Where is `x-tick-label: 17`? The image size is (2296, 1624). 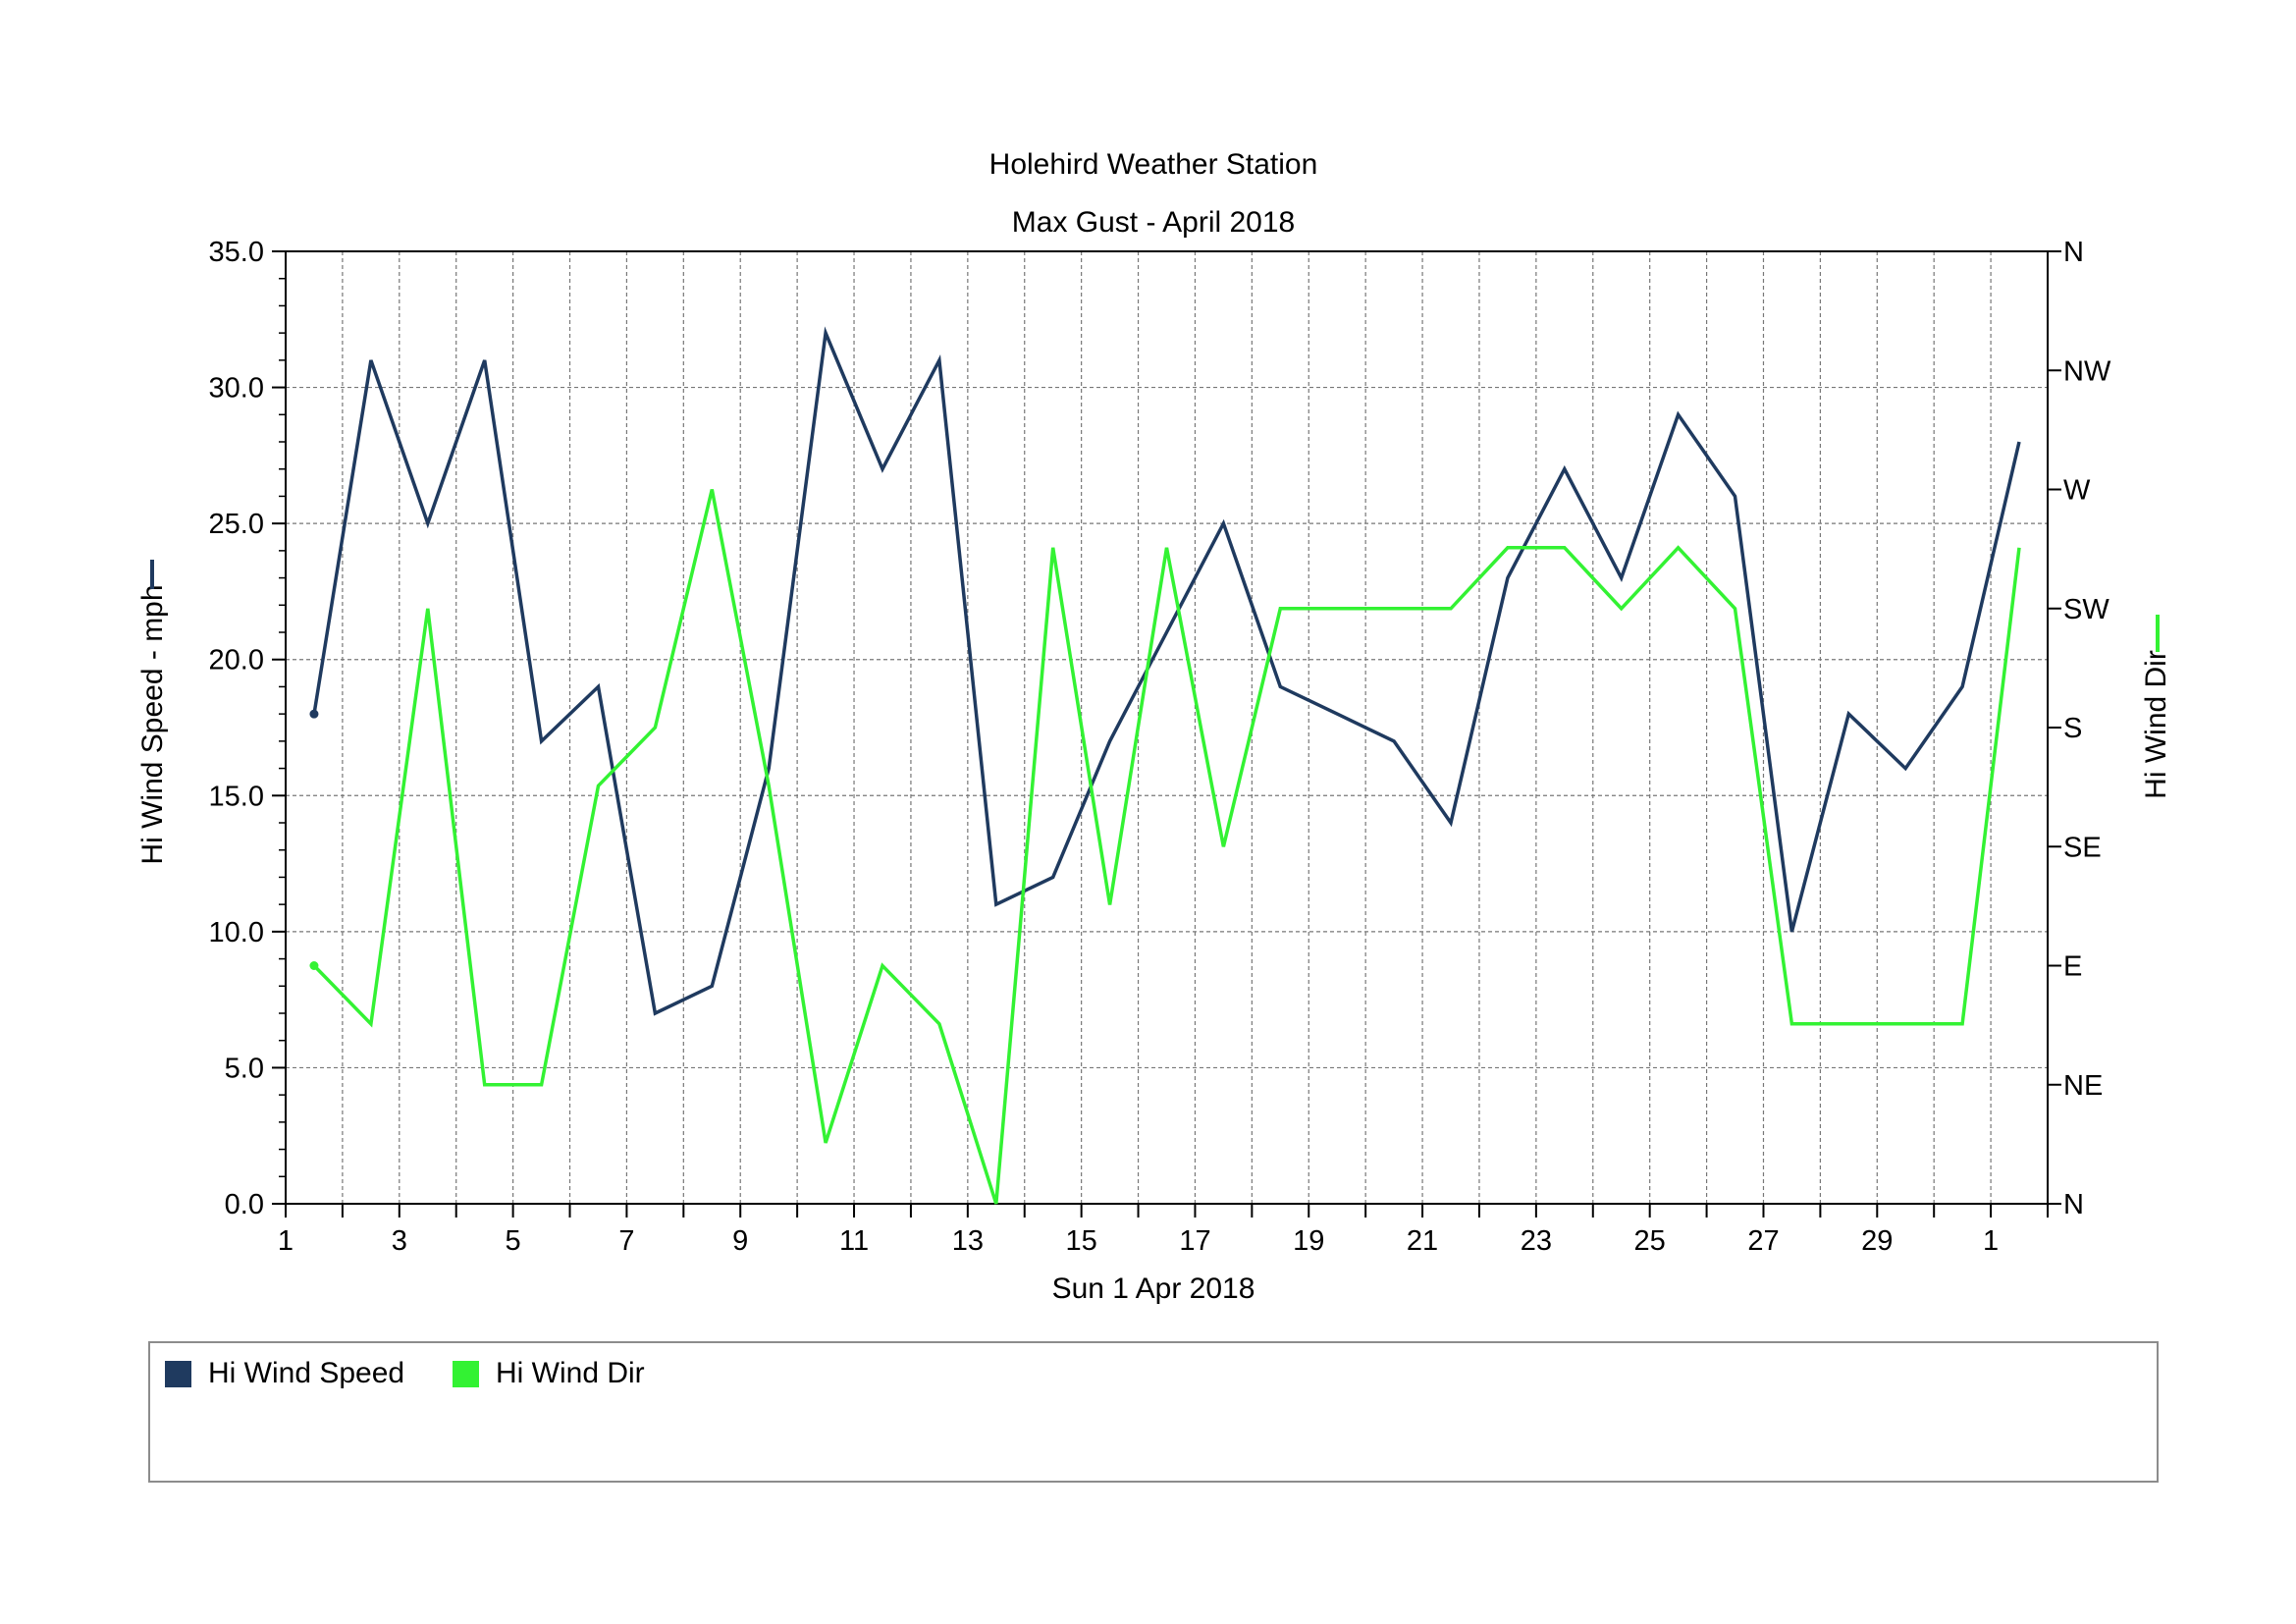 x-tick-label: 17 is located at coordinates (1194, 1241).